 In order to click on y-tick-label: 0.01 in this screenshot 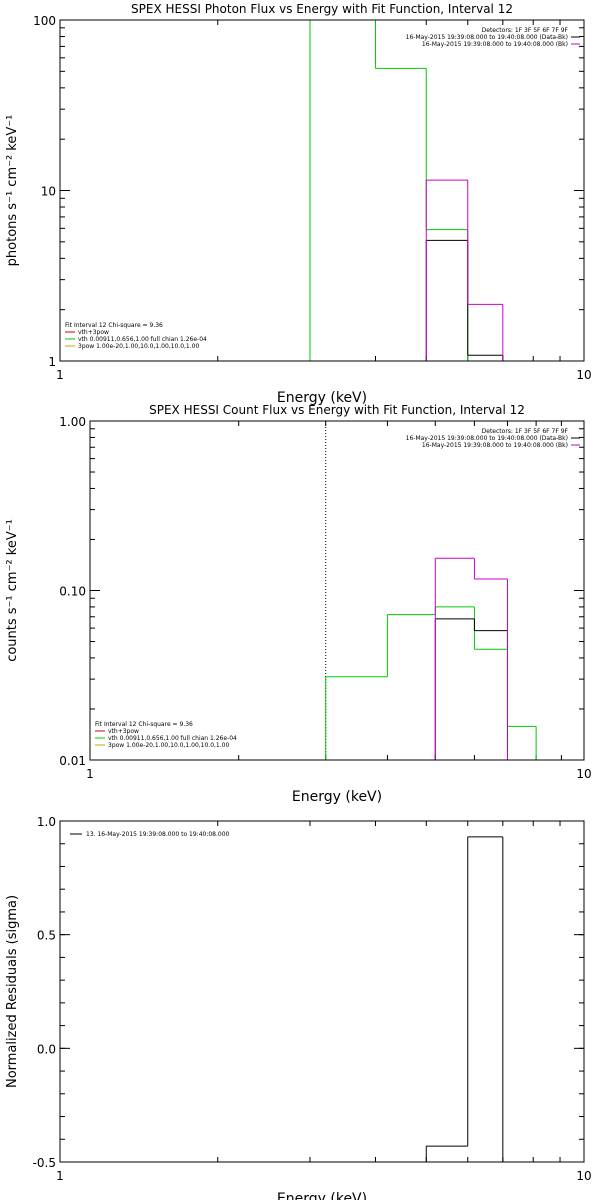, I will do `click(72, 761)`.